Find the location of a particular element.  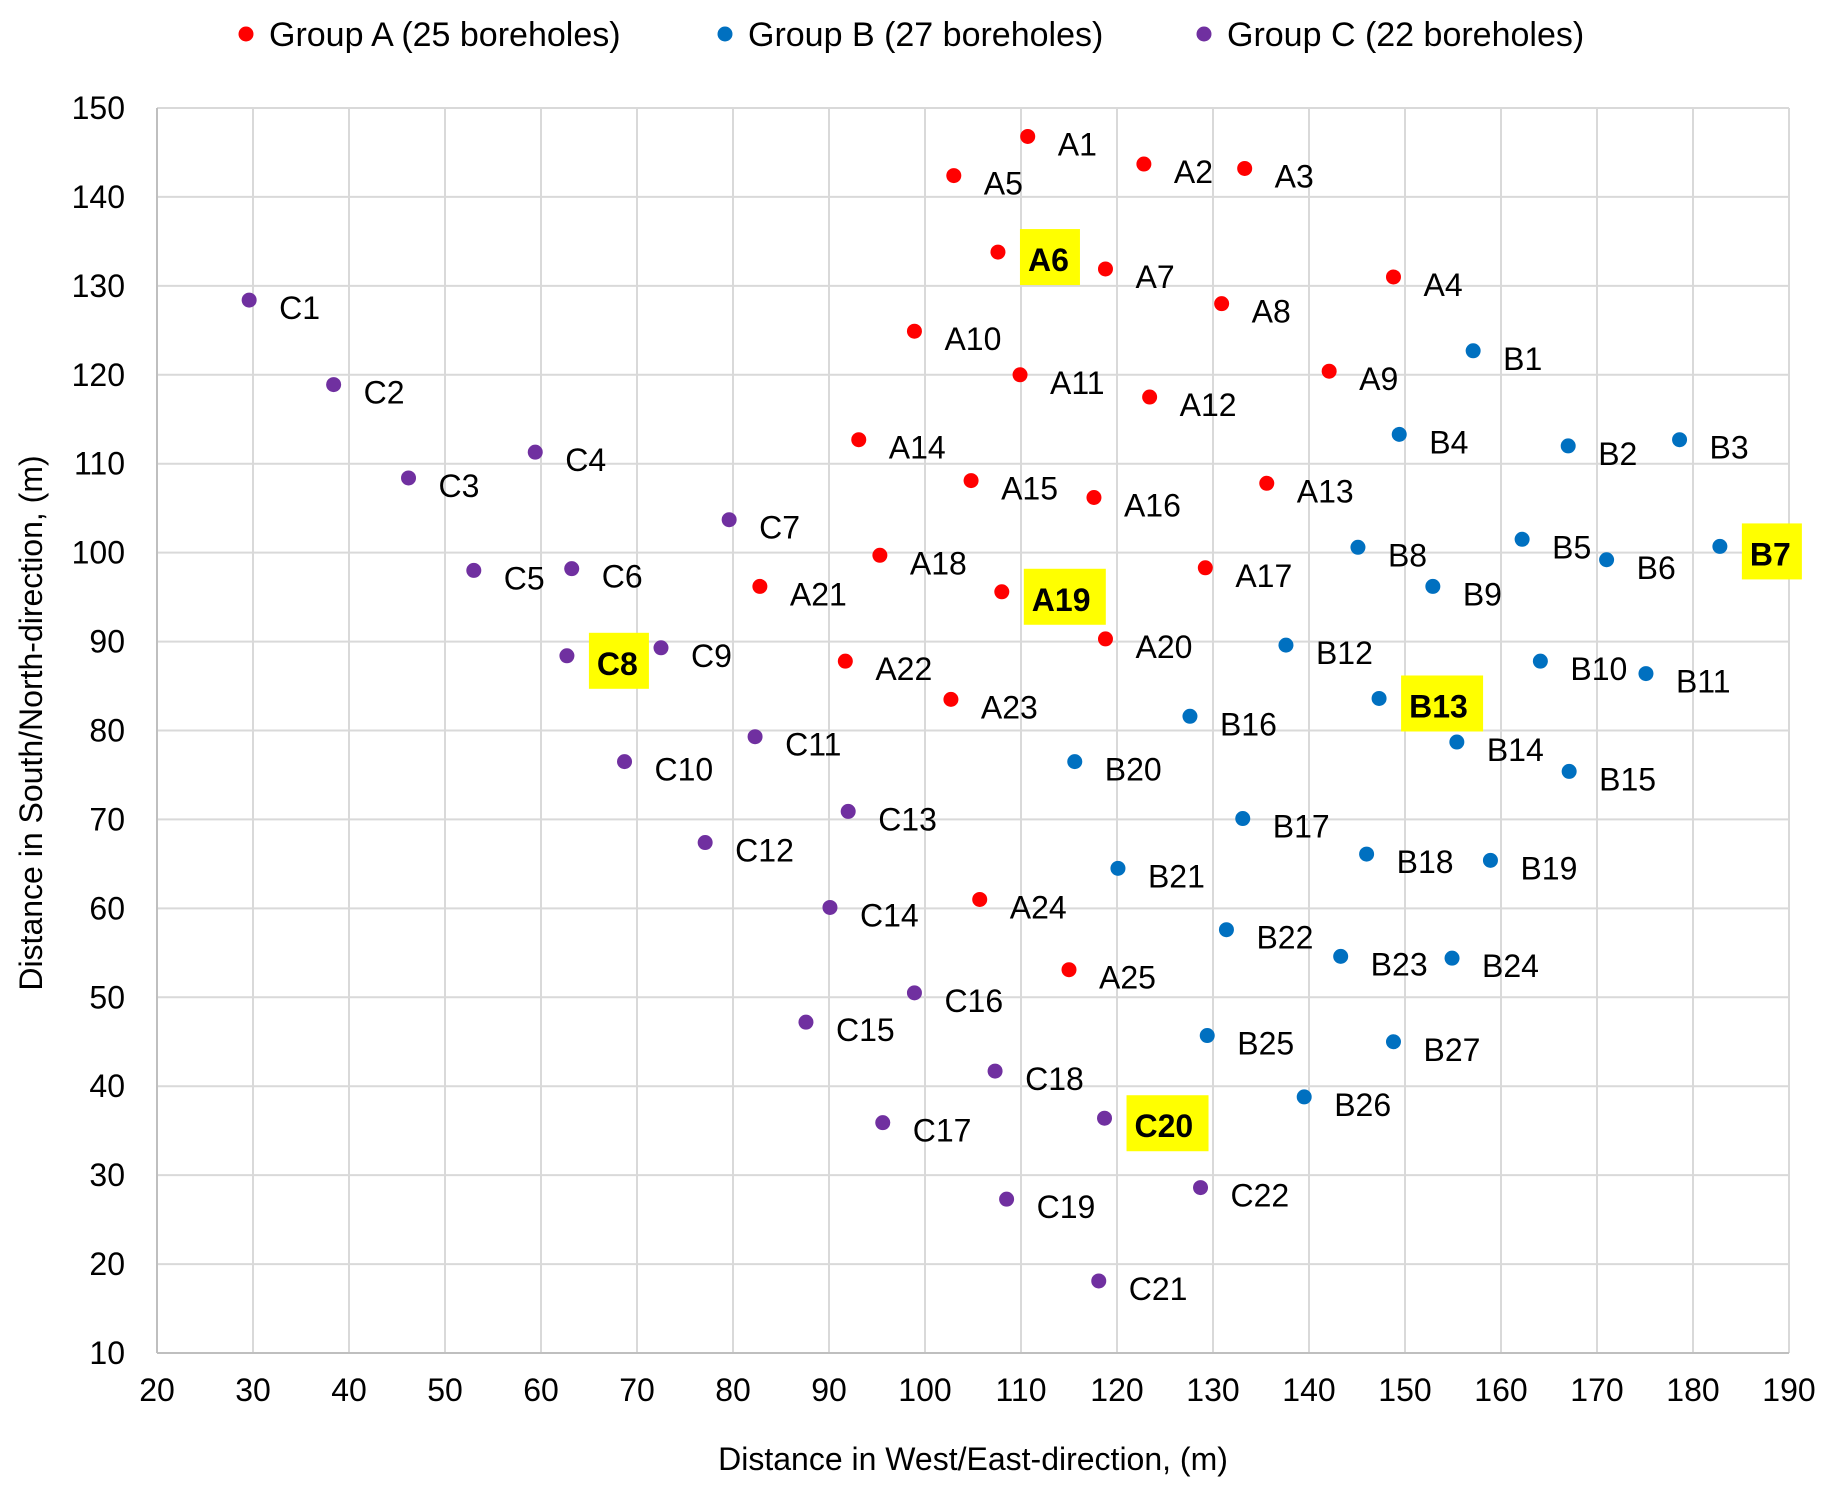

y-tick-label: 90 is located at coordinates (107, 642).